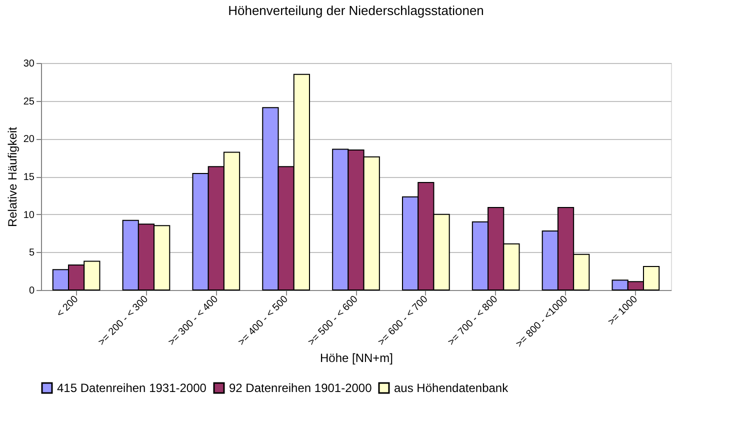 The width and height of the screenshot is (731, 441). What do you see at coordinates (29, 215) in the screenshot?
I see `y-tick-label: 10` at bounding box center [29, 215].